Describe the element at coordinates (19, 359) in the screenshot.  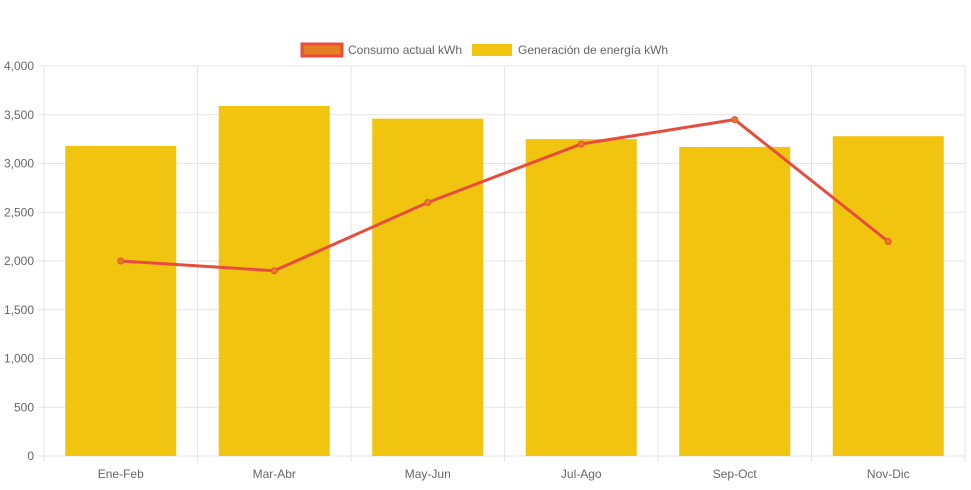
I see `y-tick-label: 1,000` at that location.